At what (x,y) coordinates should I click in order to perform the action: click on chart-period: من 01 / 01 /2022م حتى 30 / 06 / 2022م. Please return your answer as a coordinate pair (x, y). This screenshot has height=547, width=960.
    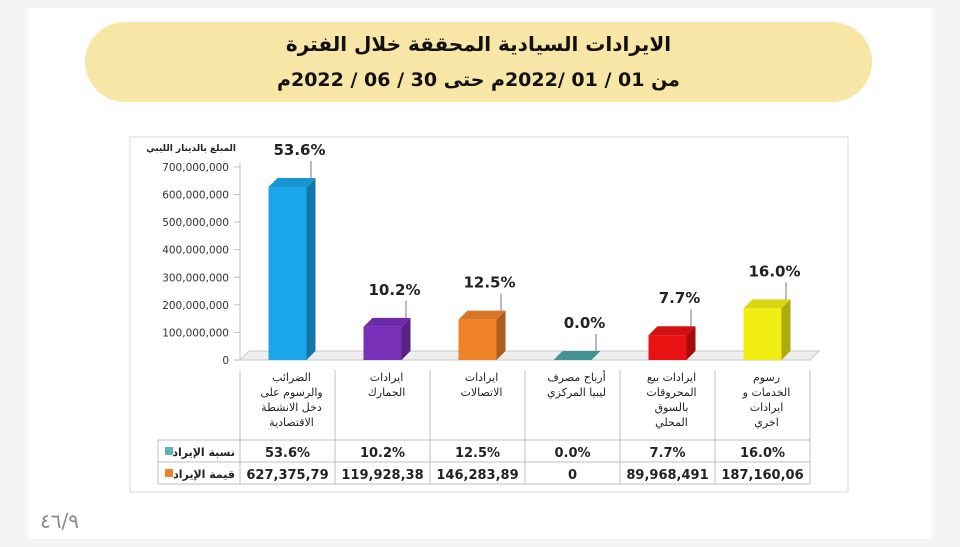
    Looking at the image, I should click on (478, 80).